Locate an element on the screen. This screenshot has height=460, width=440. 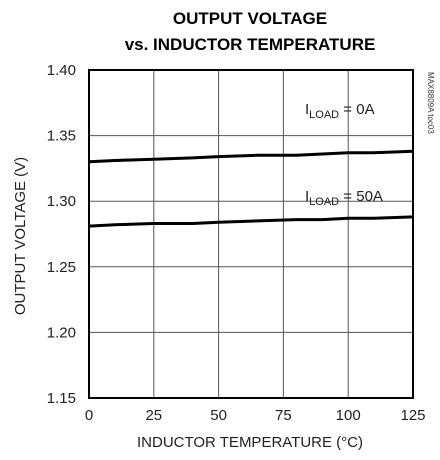
y-axis-label: OUTPUT VOLTAGE (V) is located at coordinates (20, 236).